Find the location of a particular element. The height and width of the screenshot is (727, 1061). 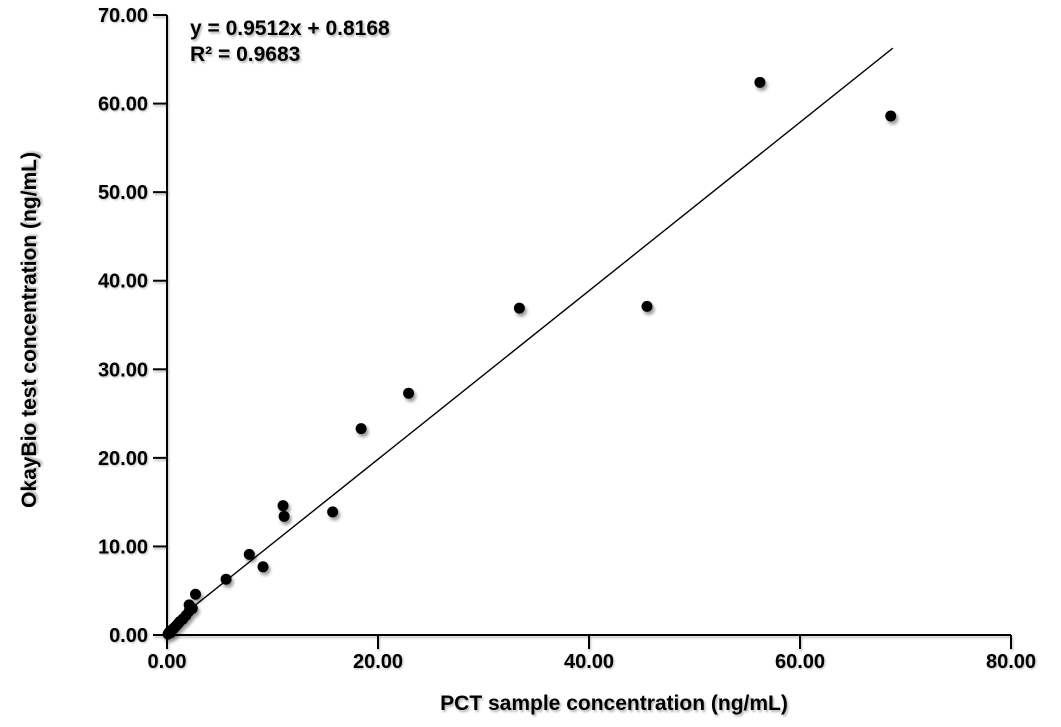

x-axis-title: PCT sample concentration (ng/mL) is located at coordinates (614, 703).